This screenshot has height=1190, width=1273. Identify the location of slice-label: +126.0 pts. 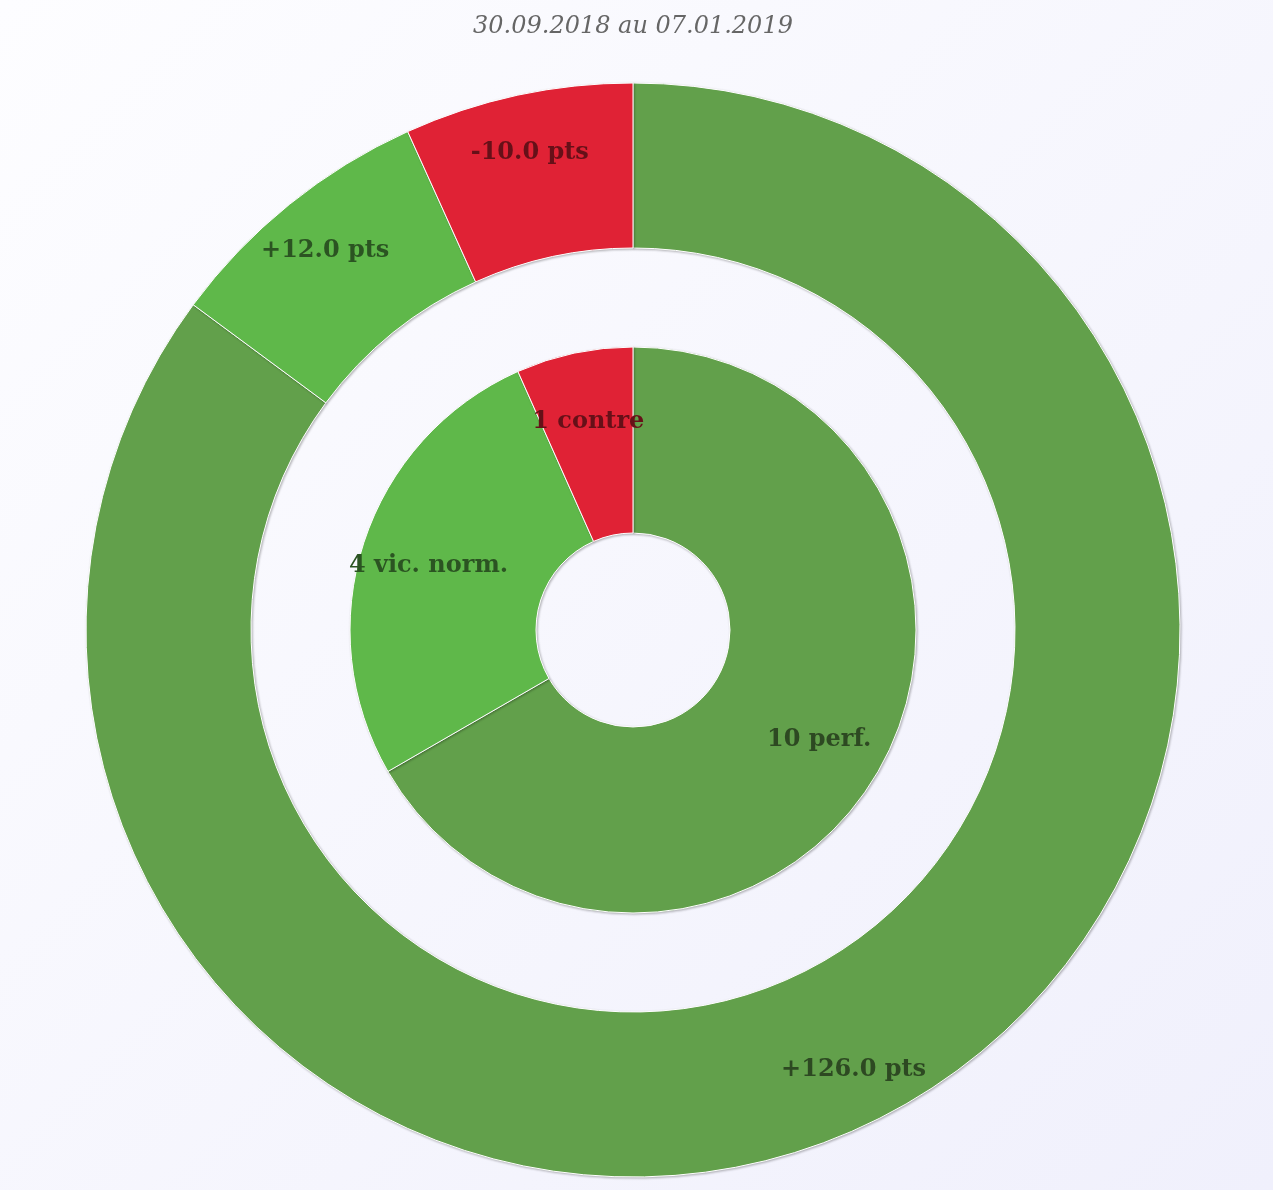
(854, 1067).